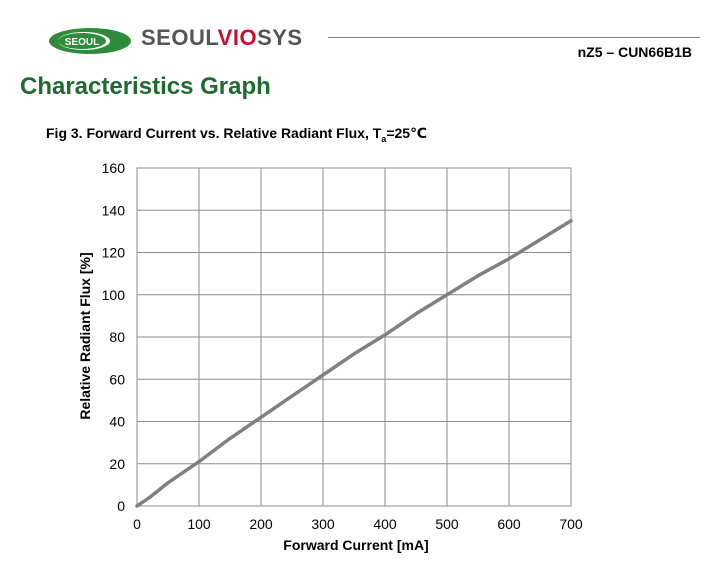  What do you see at coordinates (117, 379) in the screenshot?
I see `y-tick-label: 60` at bounding box center [117, 379].